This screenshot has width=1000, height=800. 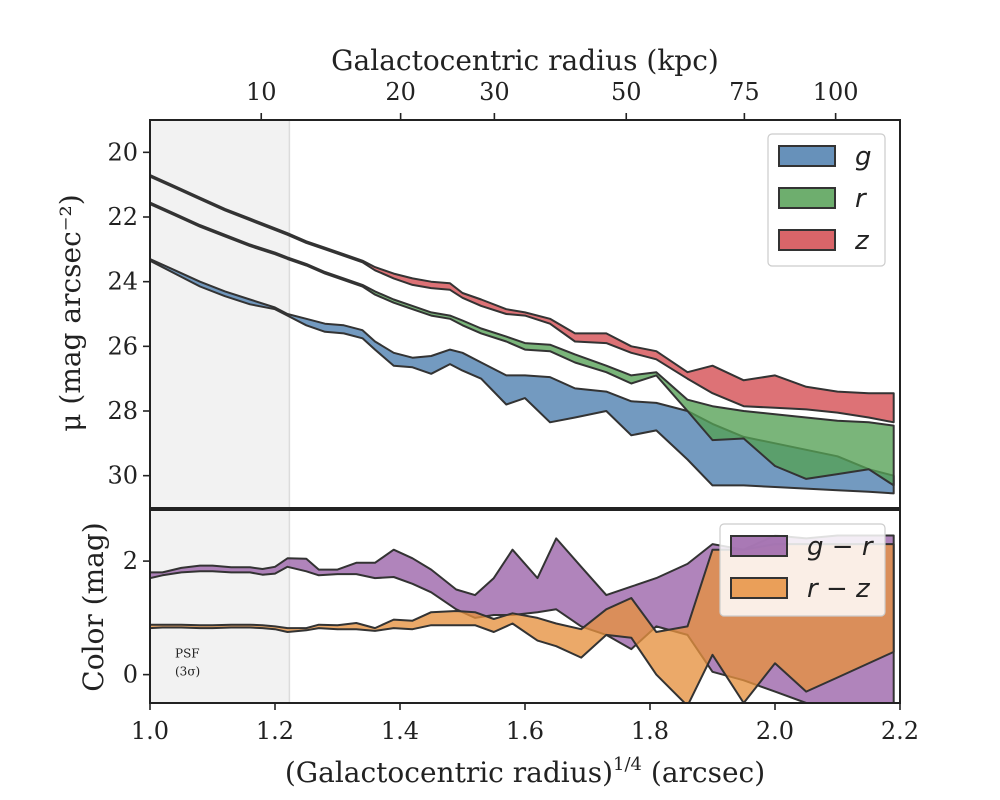 I want to click on legend-label: r, so click(x=861, y=199).